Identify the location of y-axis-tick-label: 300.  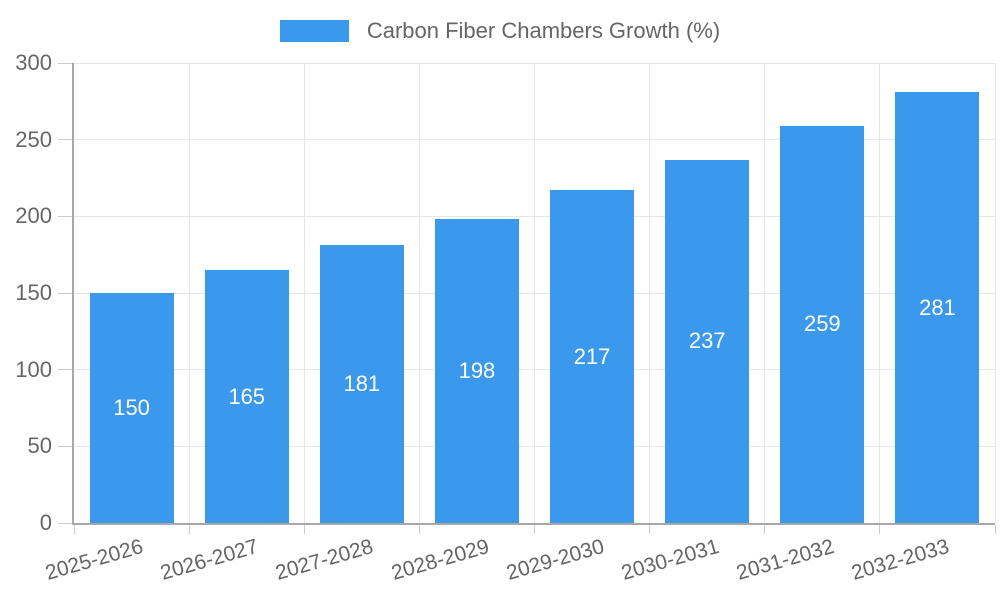
(33, 62).